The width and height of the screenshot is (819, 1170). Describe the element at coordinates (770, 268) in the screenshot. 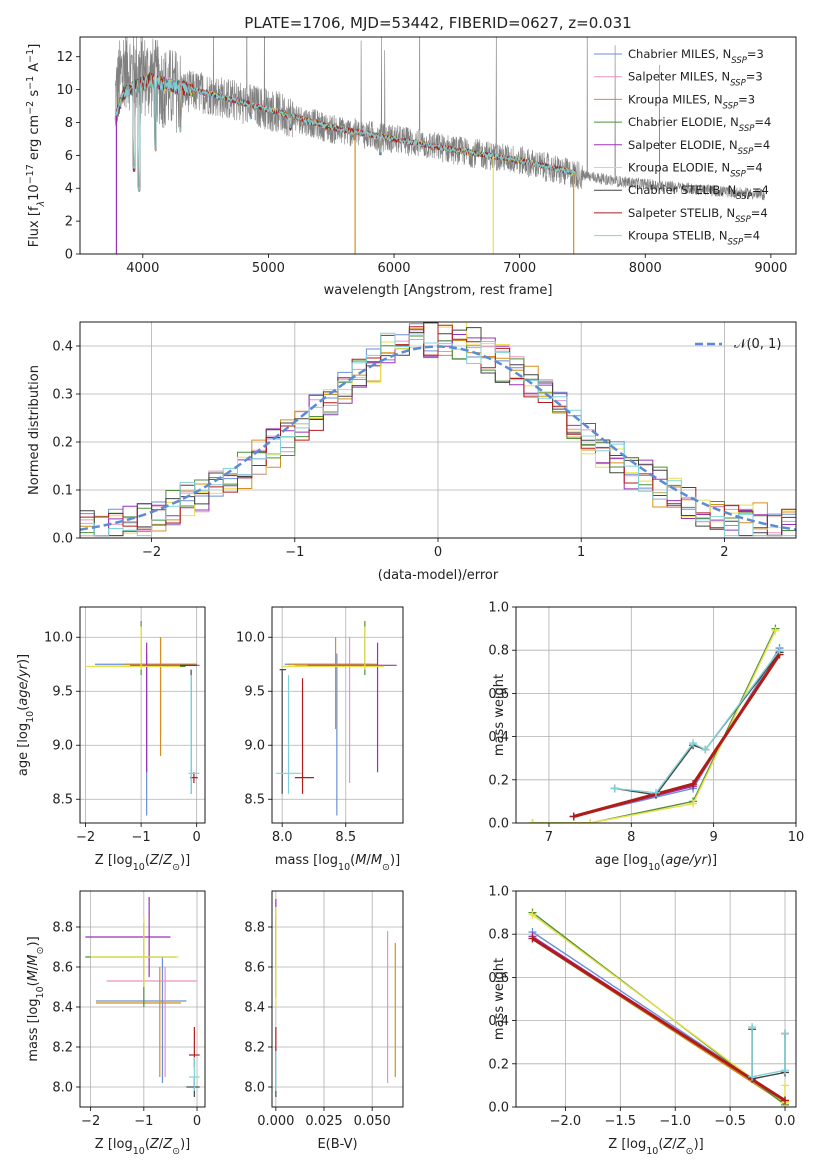

I see `x-tick-label: 9000` at that location.